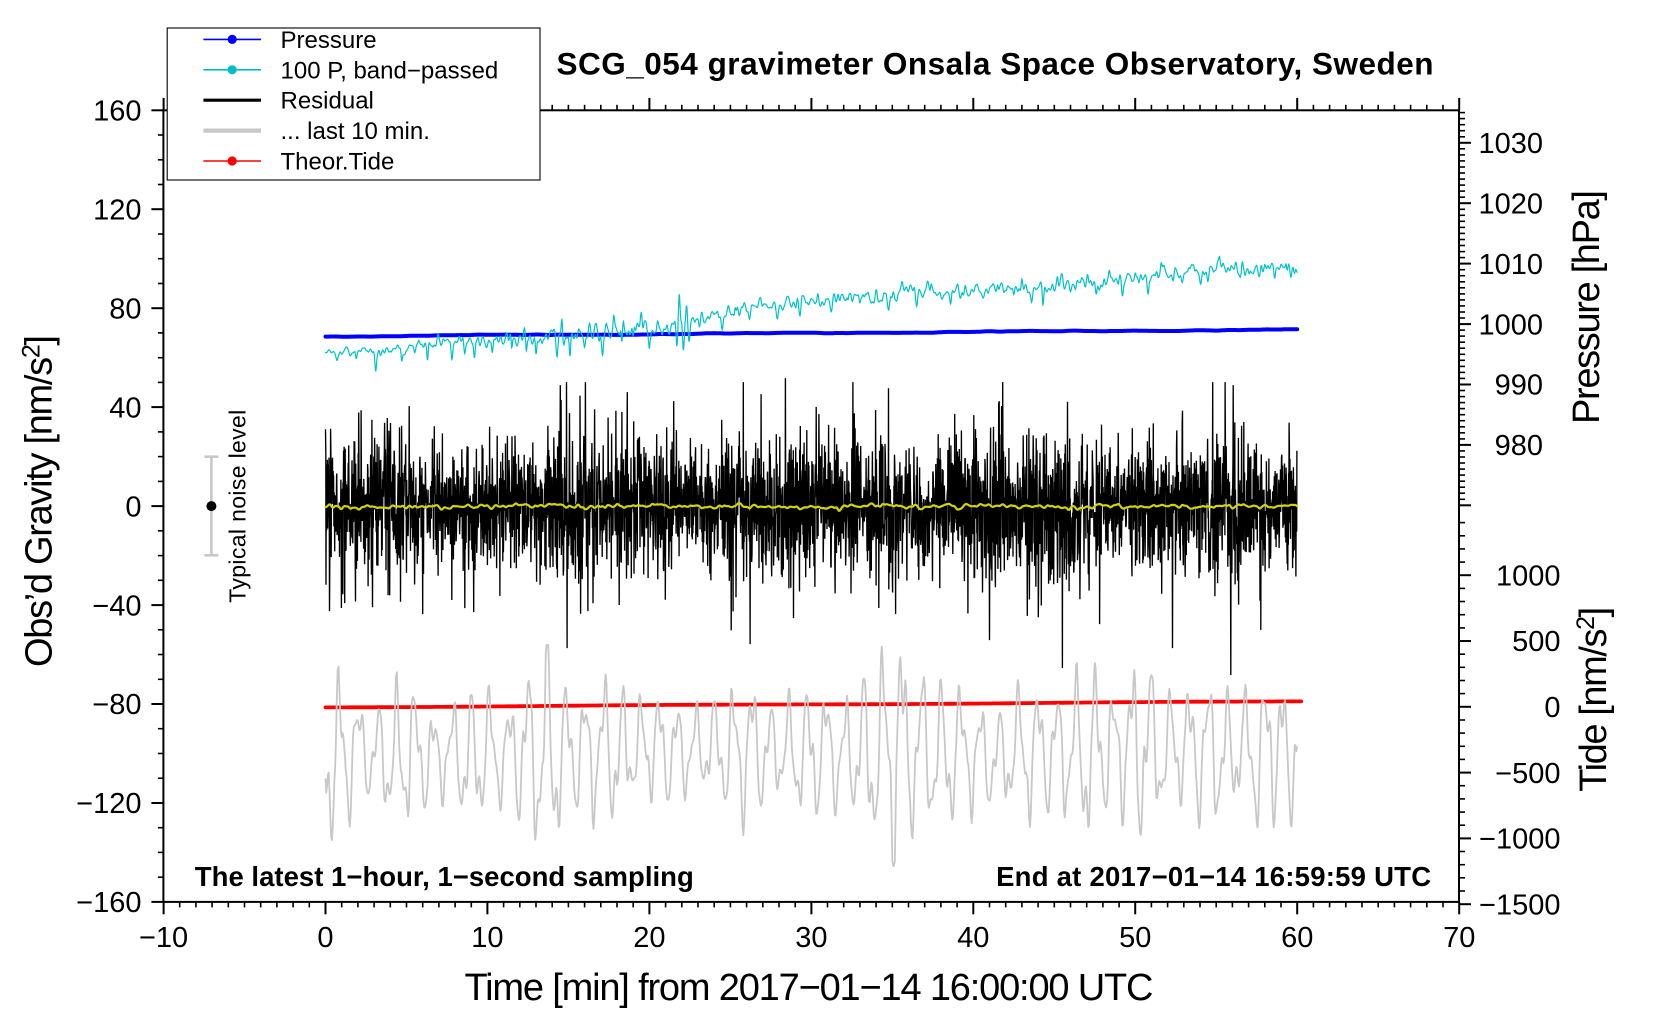  I want to click on svg-text: 80, so click(125, 309).